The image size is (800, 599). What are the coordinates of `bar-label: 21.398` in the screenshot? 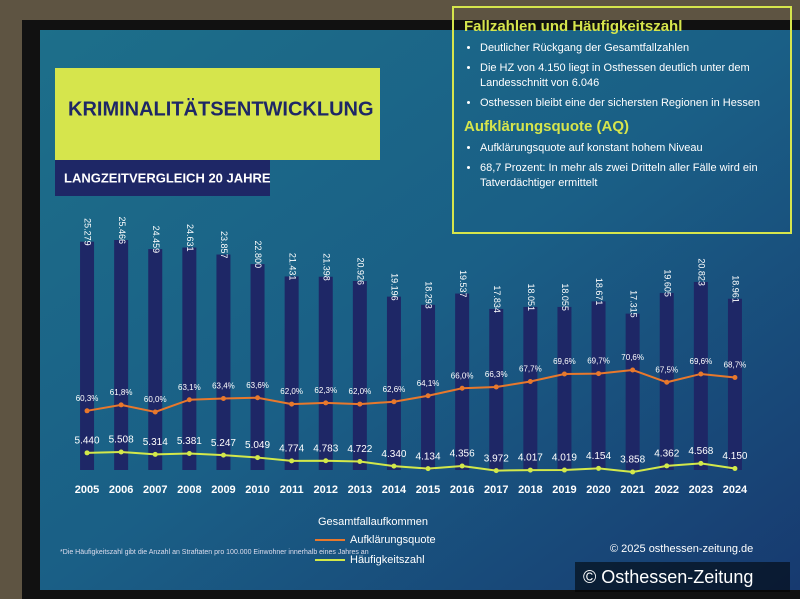 It's located at (326, 267).